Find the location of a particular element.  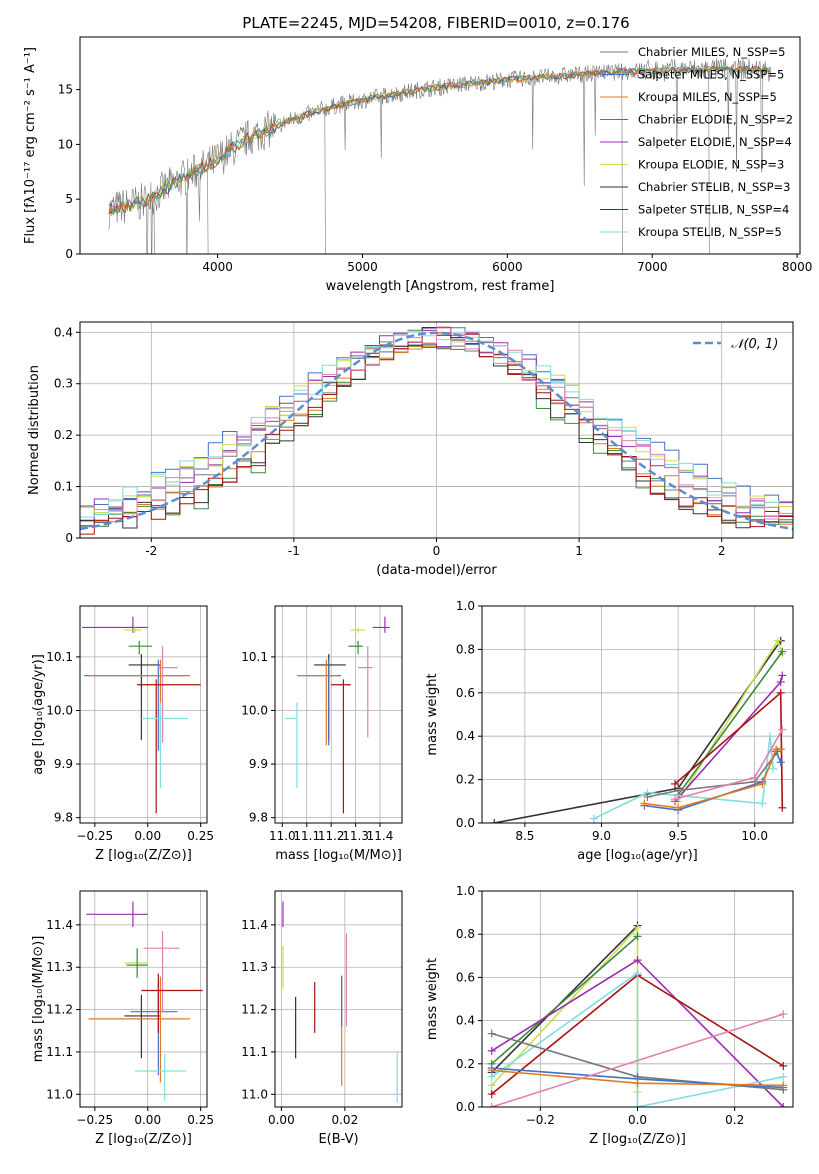

x-tick-label: 0.0 is located at coordinates (637, 1120).